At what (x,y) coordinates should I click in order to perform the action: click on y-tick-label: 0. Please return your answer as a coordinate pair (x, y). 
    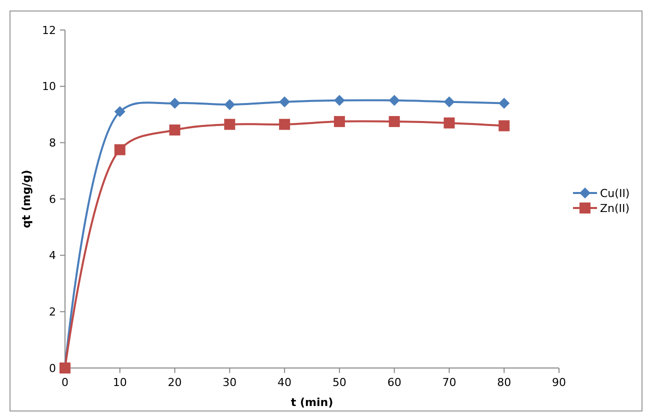
    Looking at the image, I should click on (52, 368).